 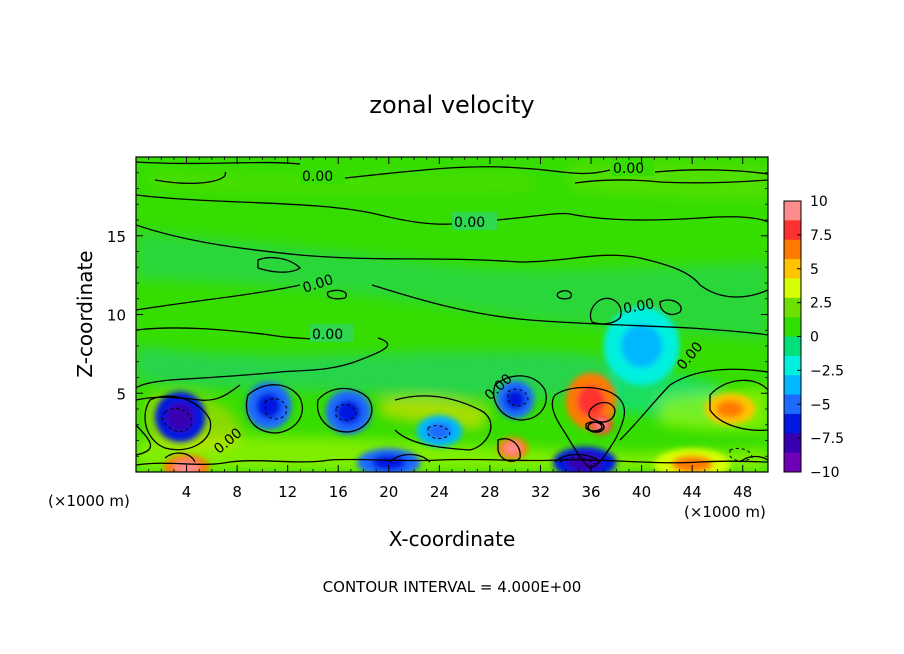 I want to click on x-unit-label-right: (×1000 m), so click(x=725, y=512).